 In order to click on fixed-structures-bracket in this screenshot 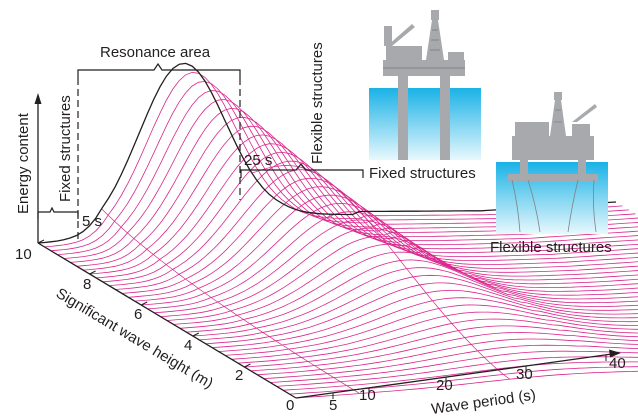, I will do `click(58, 212)`.